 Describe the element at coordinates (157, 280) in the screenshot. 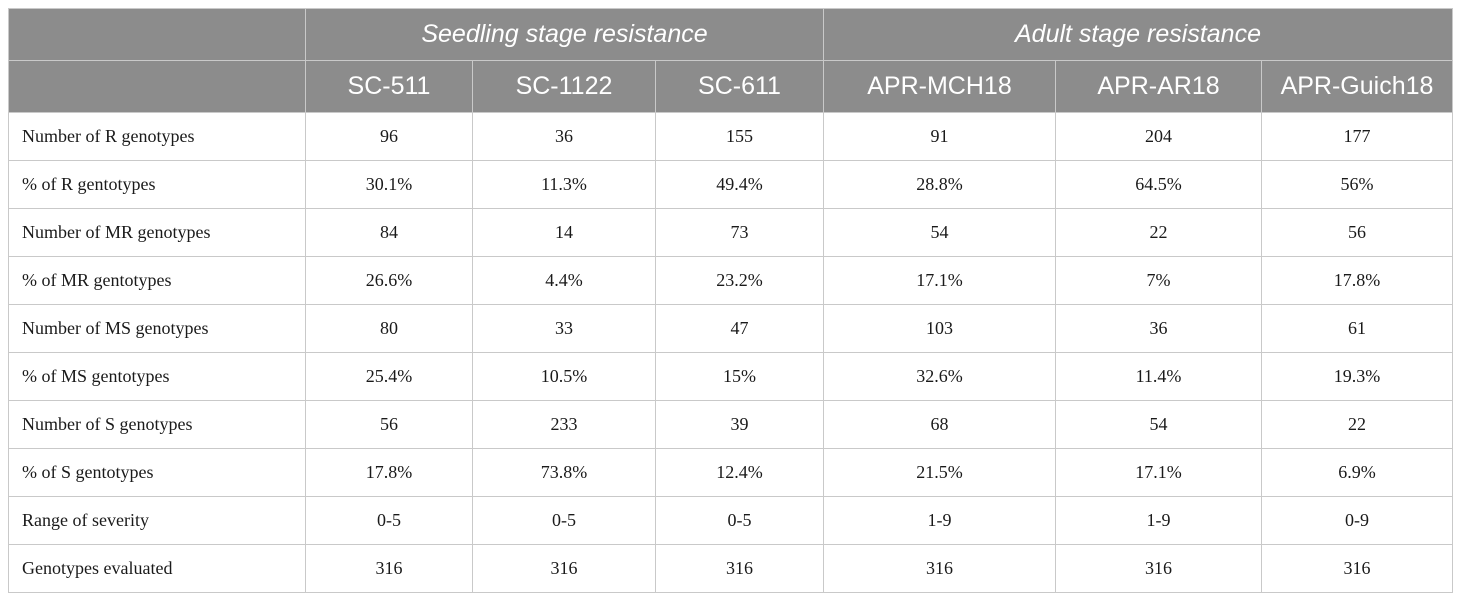

I see `row-label: % of MR gentotypes` at that location.